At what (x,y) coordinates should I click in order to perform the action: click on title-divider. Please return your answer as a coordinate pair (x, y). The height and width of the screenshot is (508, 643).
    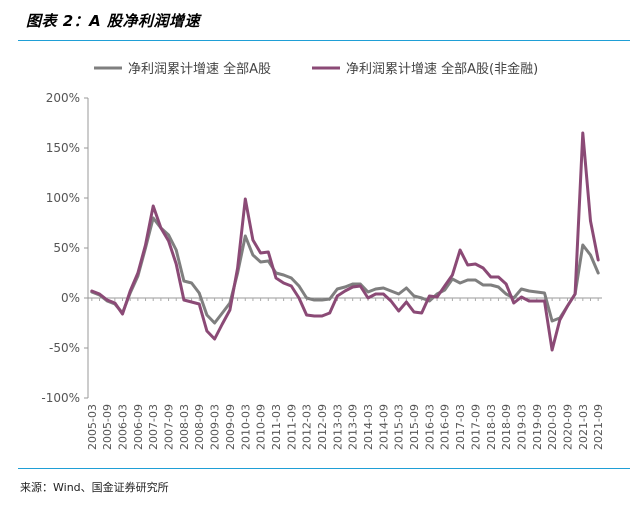
    Looking at the image, I should click on (324, 40).